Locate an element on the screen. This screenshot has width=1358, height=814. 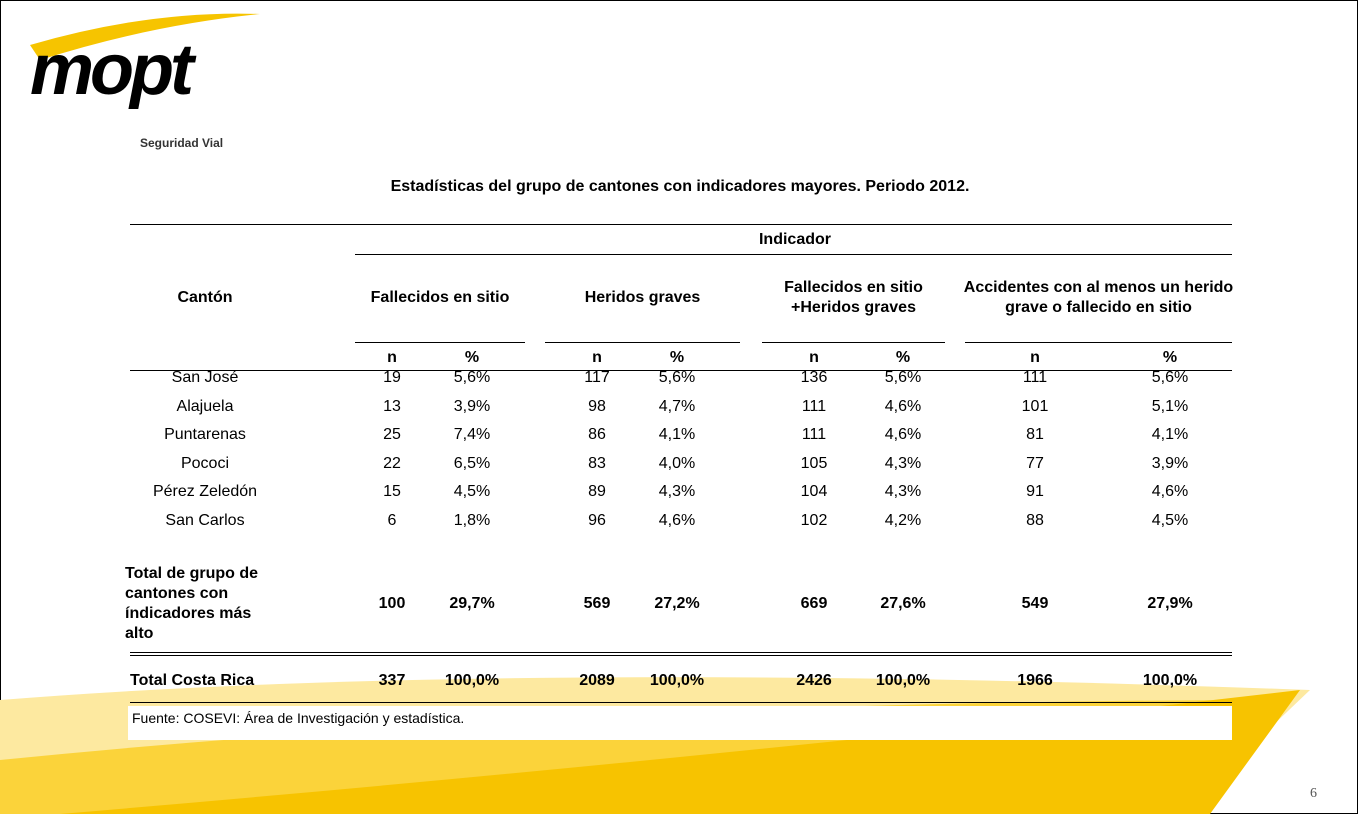
cell: 86 is located at coordinates (597, 434).